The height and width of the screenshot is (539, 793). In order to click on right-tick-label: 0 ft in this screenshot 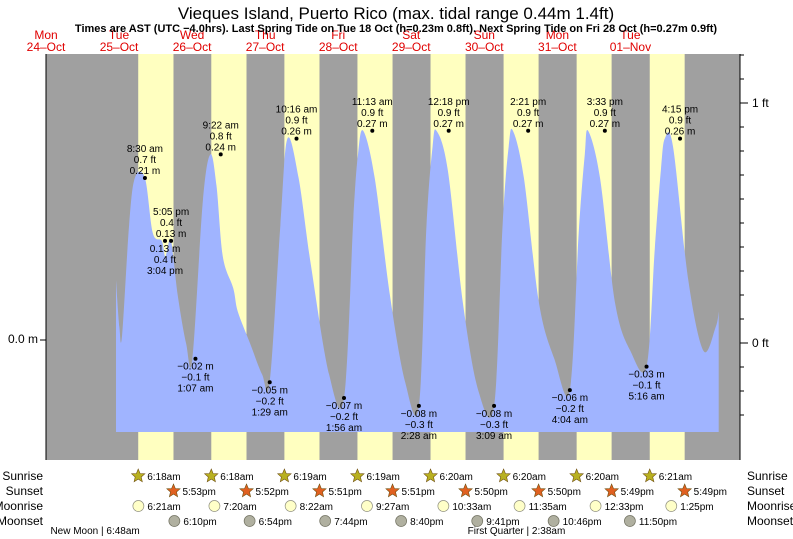, I will do `click(760, 343)`.